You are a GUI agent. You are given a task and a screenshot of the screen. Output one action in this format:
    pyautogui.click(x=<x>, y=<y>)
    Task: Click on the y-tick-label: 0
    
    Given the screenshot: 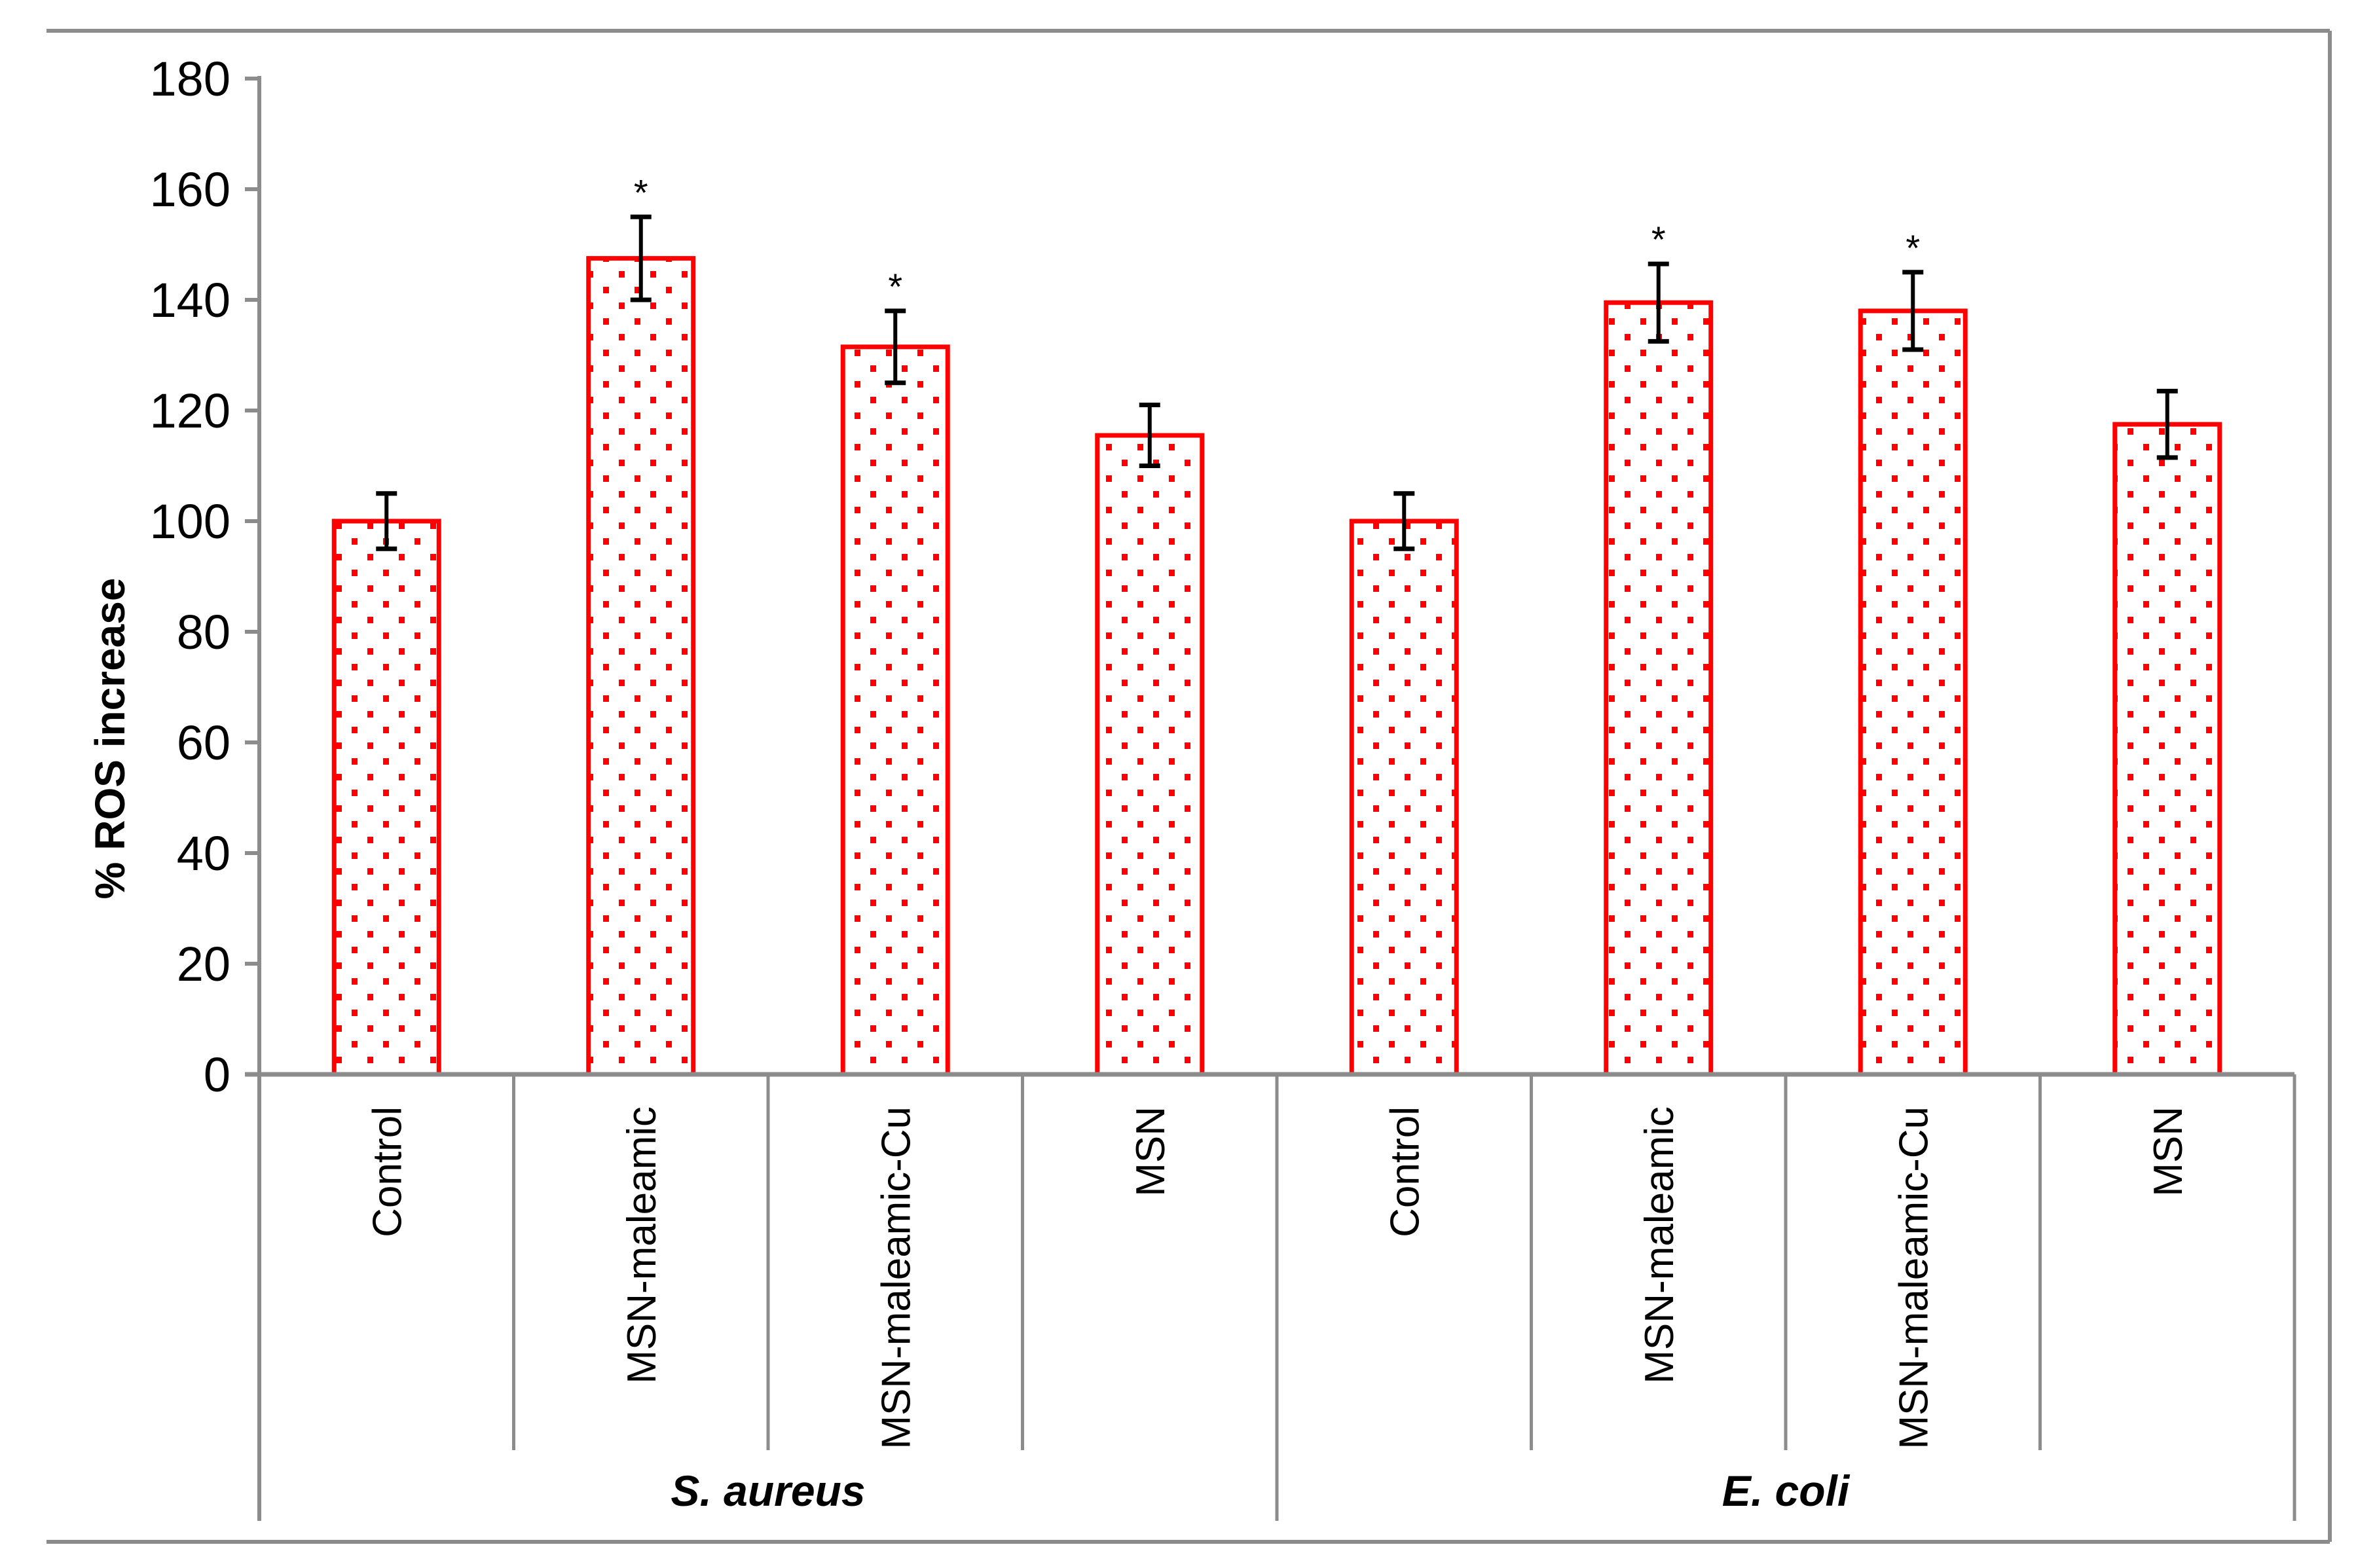 What is the action you would take?
    pyautogui.click(x=217, y=1075)
    